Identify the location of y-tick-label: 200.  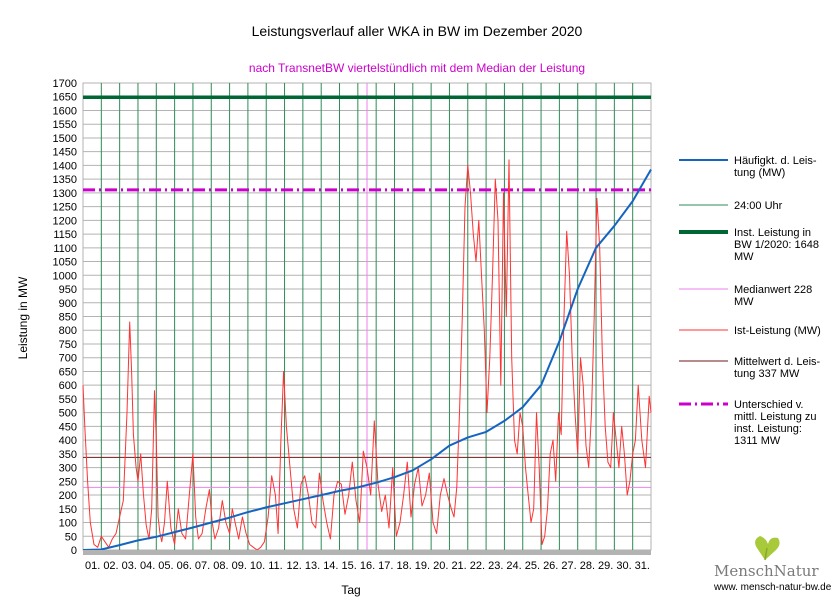
(68, 496).